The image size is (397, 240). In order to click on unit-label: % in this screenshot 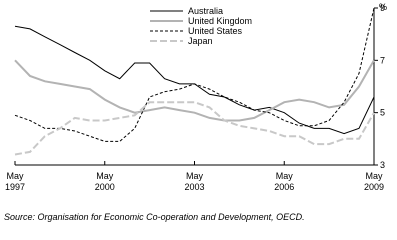, I will do `click(383, 7)`.